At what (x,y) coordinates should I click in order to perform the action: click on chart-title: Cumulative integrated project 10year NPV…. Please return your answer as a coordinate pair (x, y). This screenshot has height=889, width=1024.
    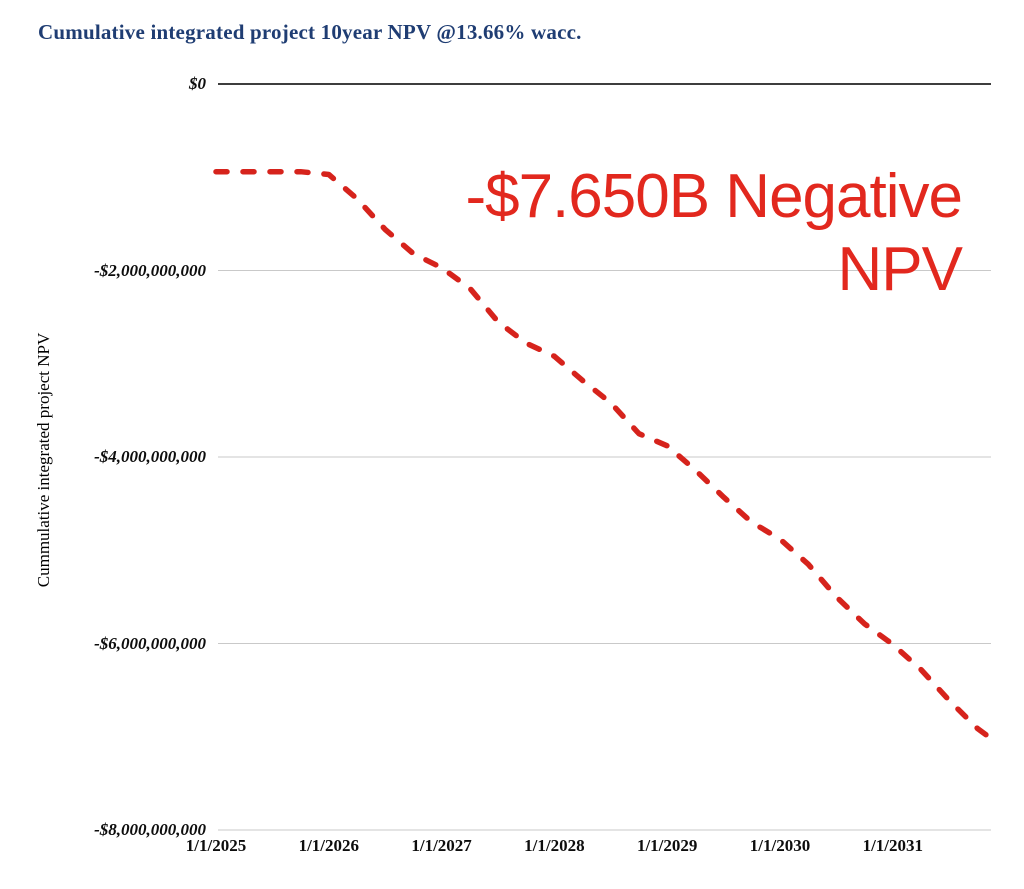
    Looking at the image, I should click on (310, 32).